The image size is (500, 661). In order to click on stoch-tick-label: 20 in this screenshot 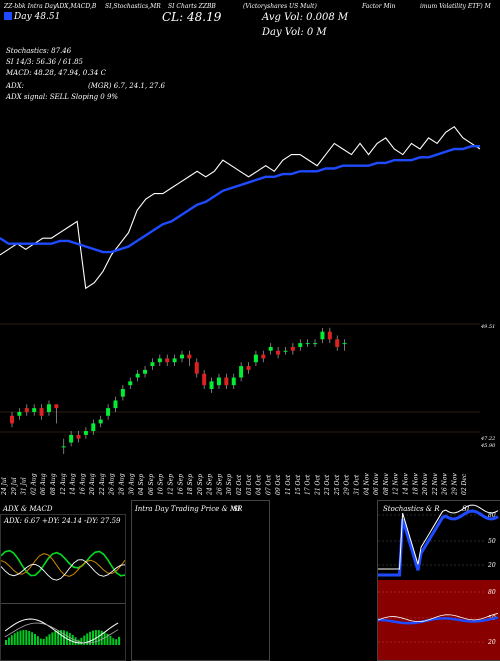, I will do `click(491, 565)`.